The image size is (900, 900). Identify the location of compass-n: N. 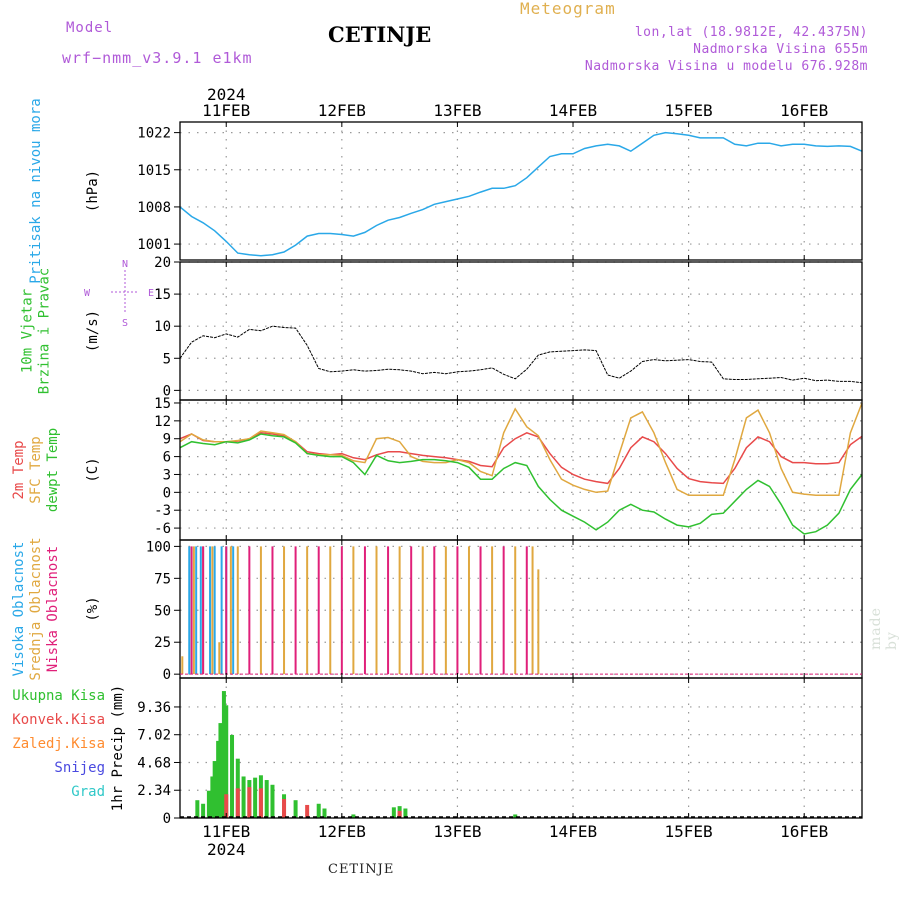
(125, 264).